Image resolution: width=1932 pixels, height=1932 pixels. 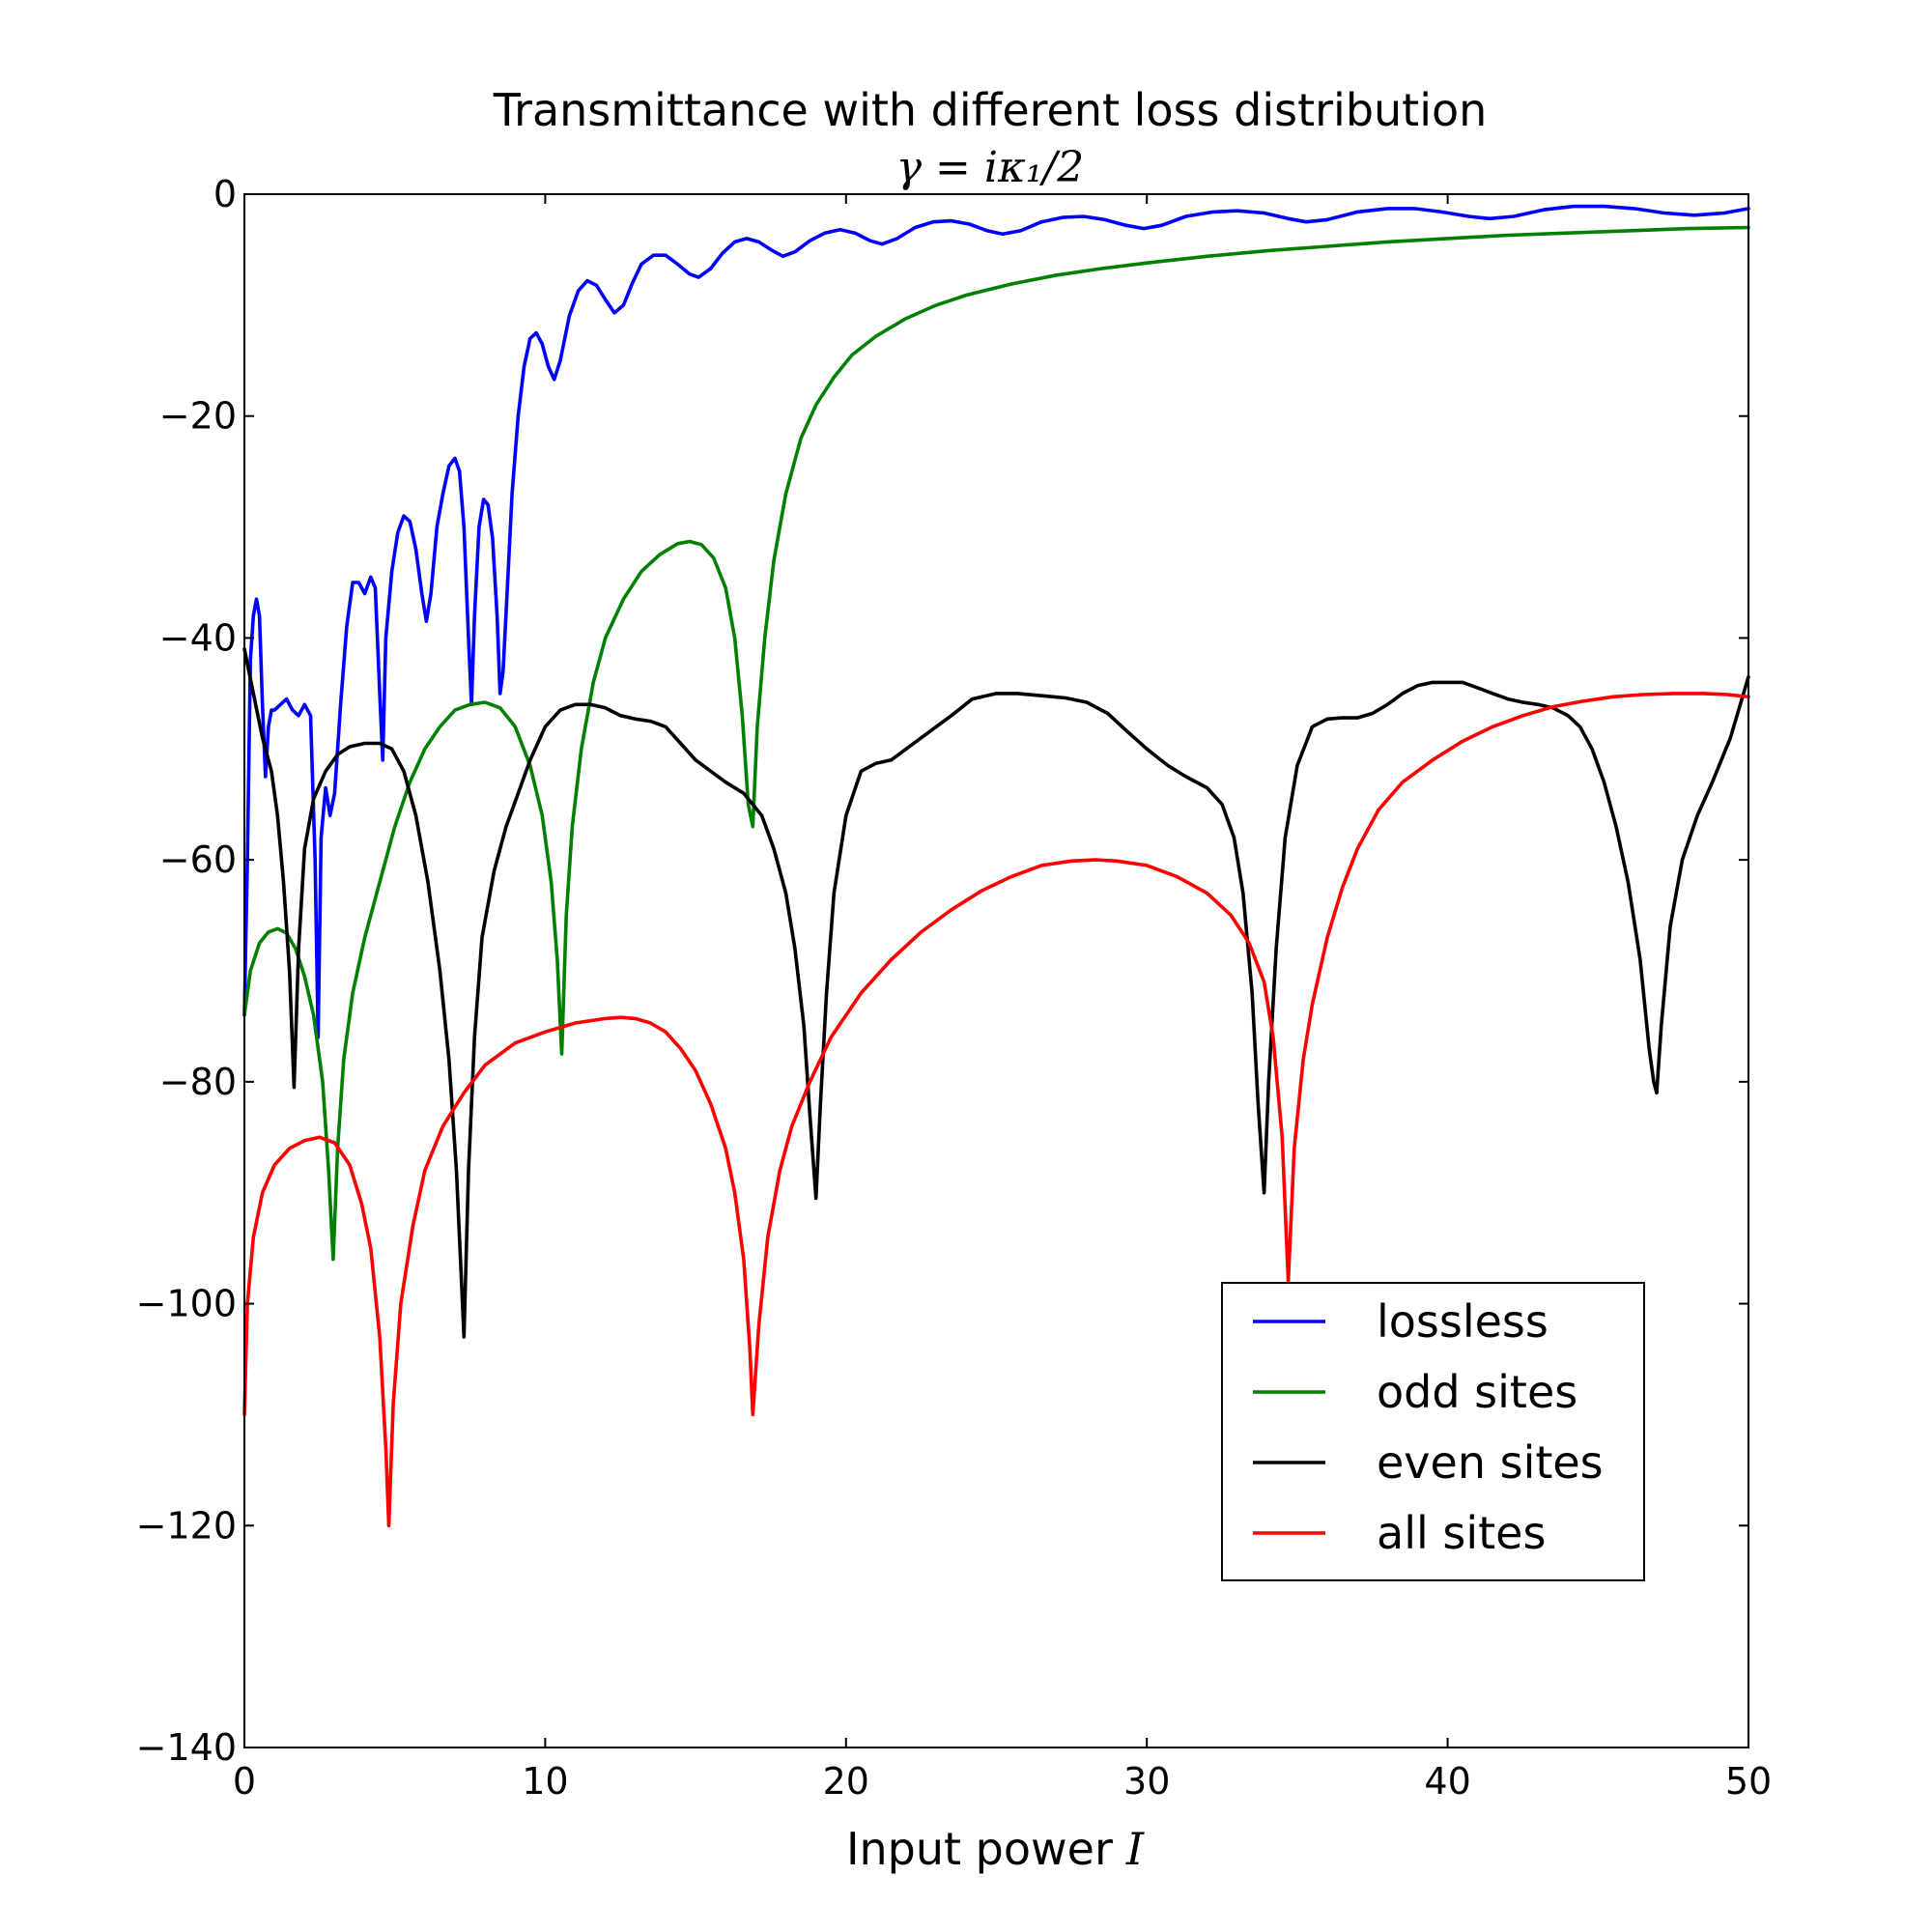 What do you see at coordinates (1428, 1427) in the screenshot?
I see `legend-entries: lossless odd sites even sites all sites` at bounding box center [1428, 1427].